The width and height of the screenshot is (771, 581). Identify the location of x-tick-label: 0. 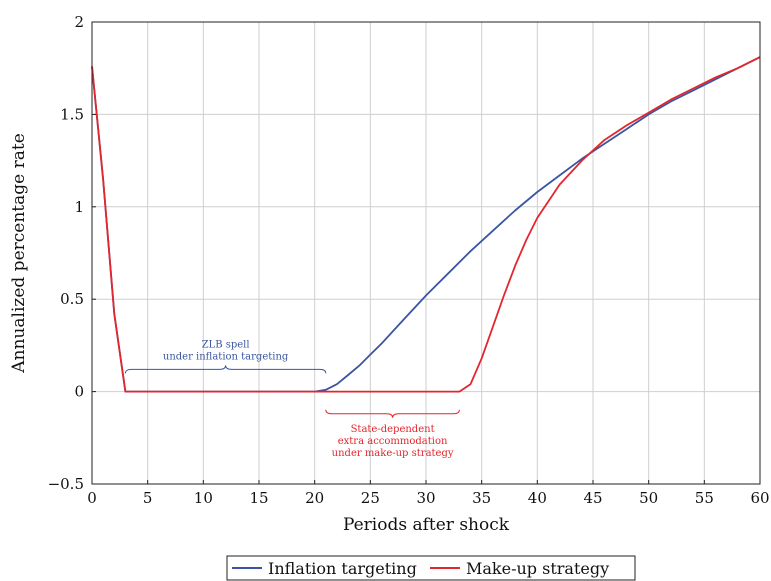
(92, 498).